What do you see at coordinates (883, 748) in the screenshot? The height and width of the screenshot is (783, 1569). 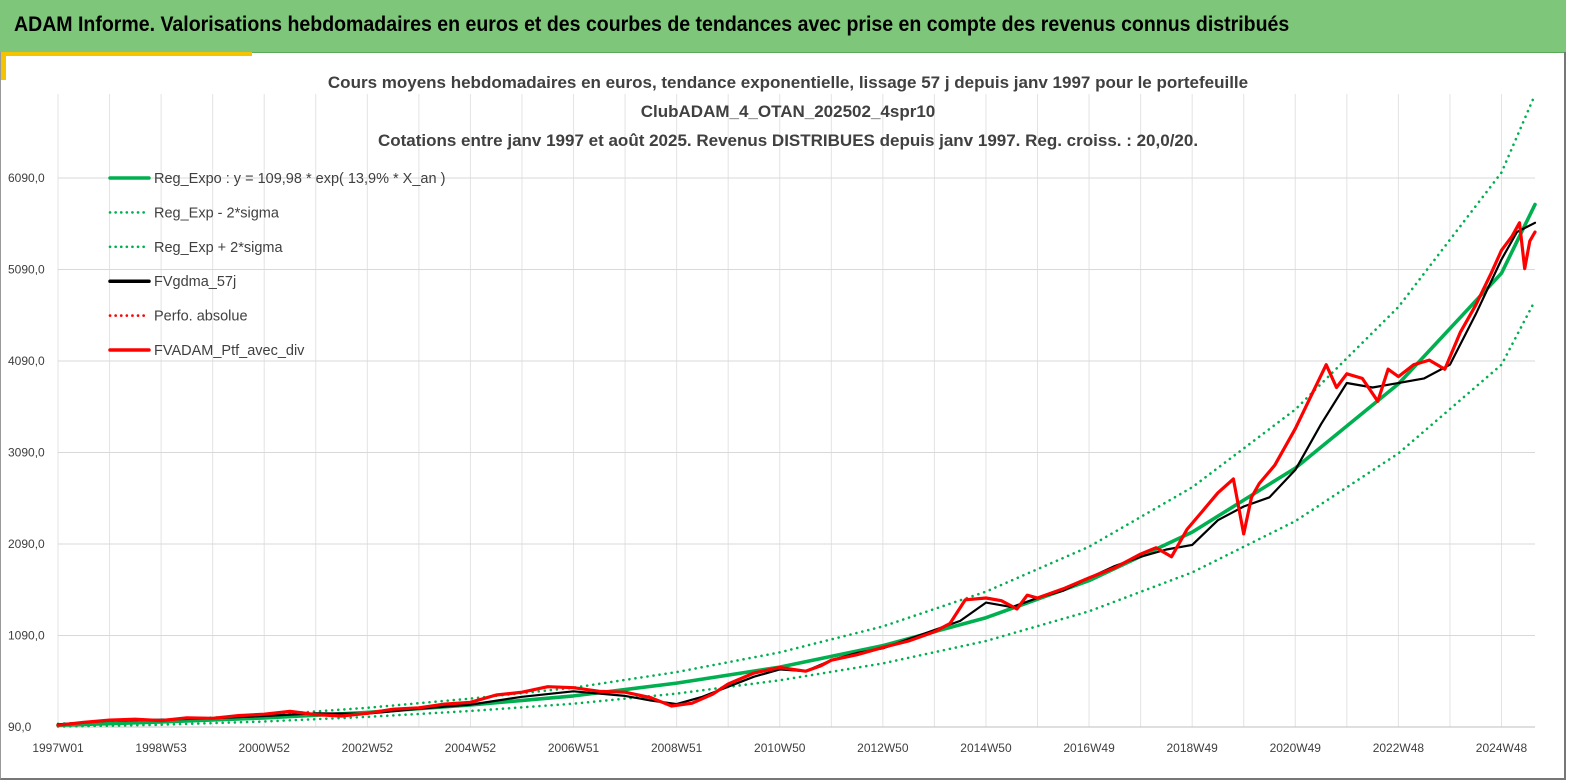 I see `x-tick-label: 2012W50` at bounding box center [883, 748].